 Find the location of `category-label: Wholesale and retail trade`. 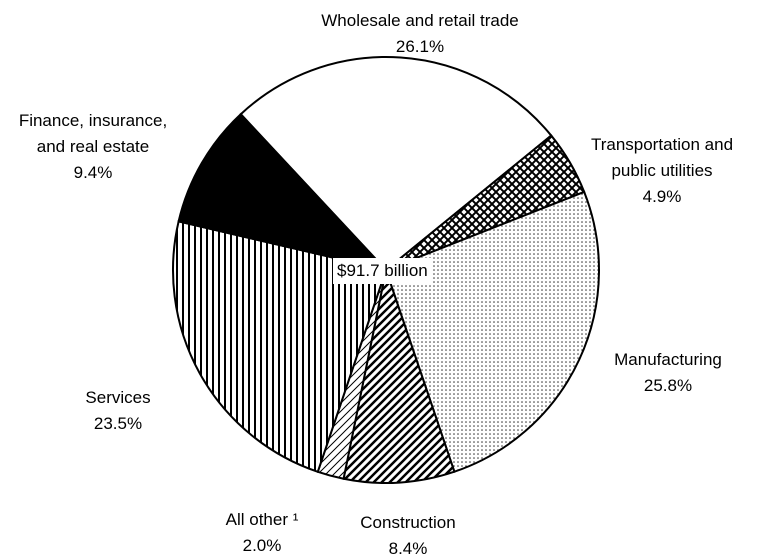

category-label: Wholesale and retail trade is located at coordinates (420, 20).